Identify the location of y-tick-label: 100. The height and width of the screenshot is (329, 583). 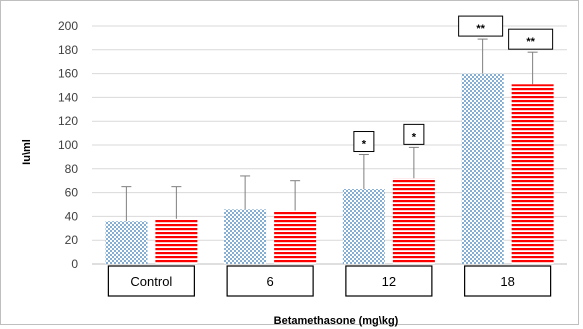
(68, 145).